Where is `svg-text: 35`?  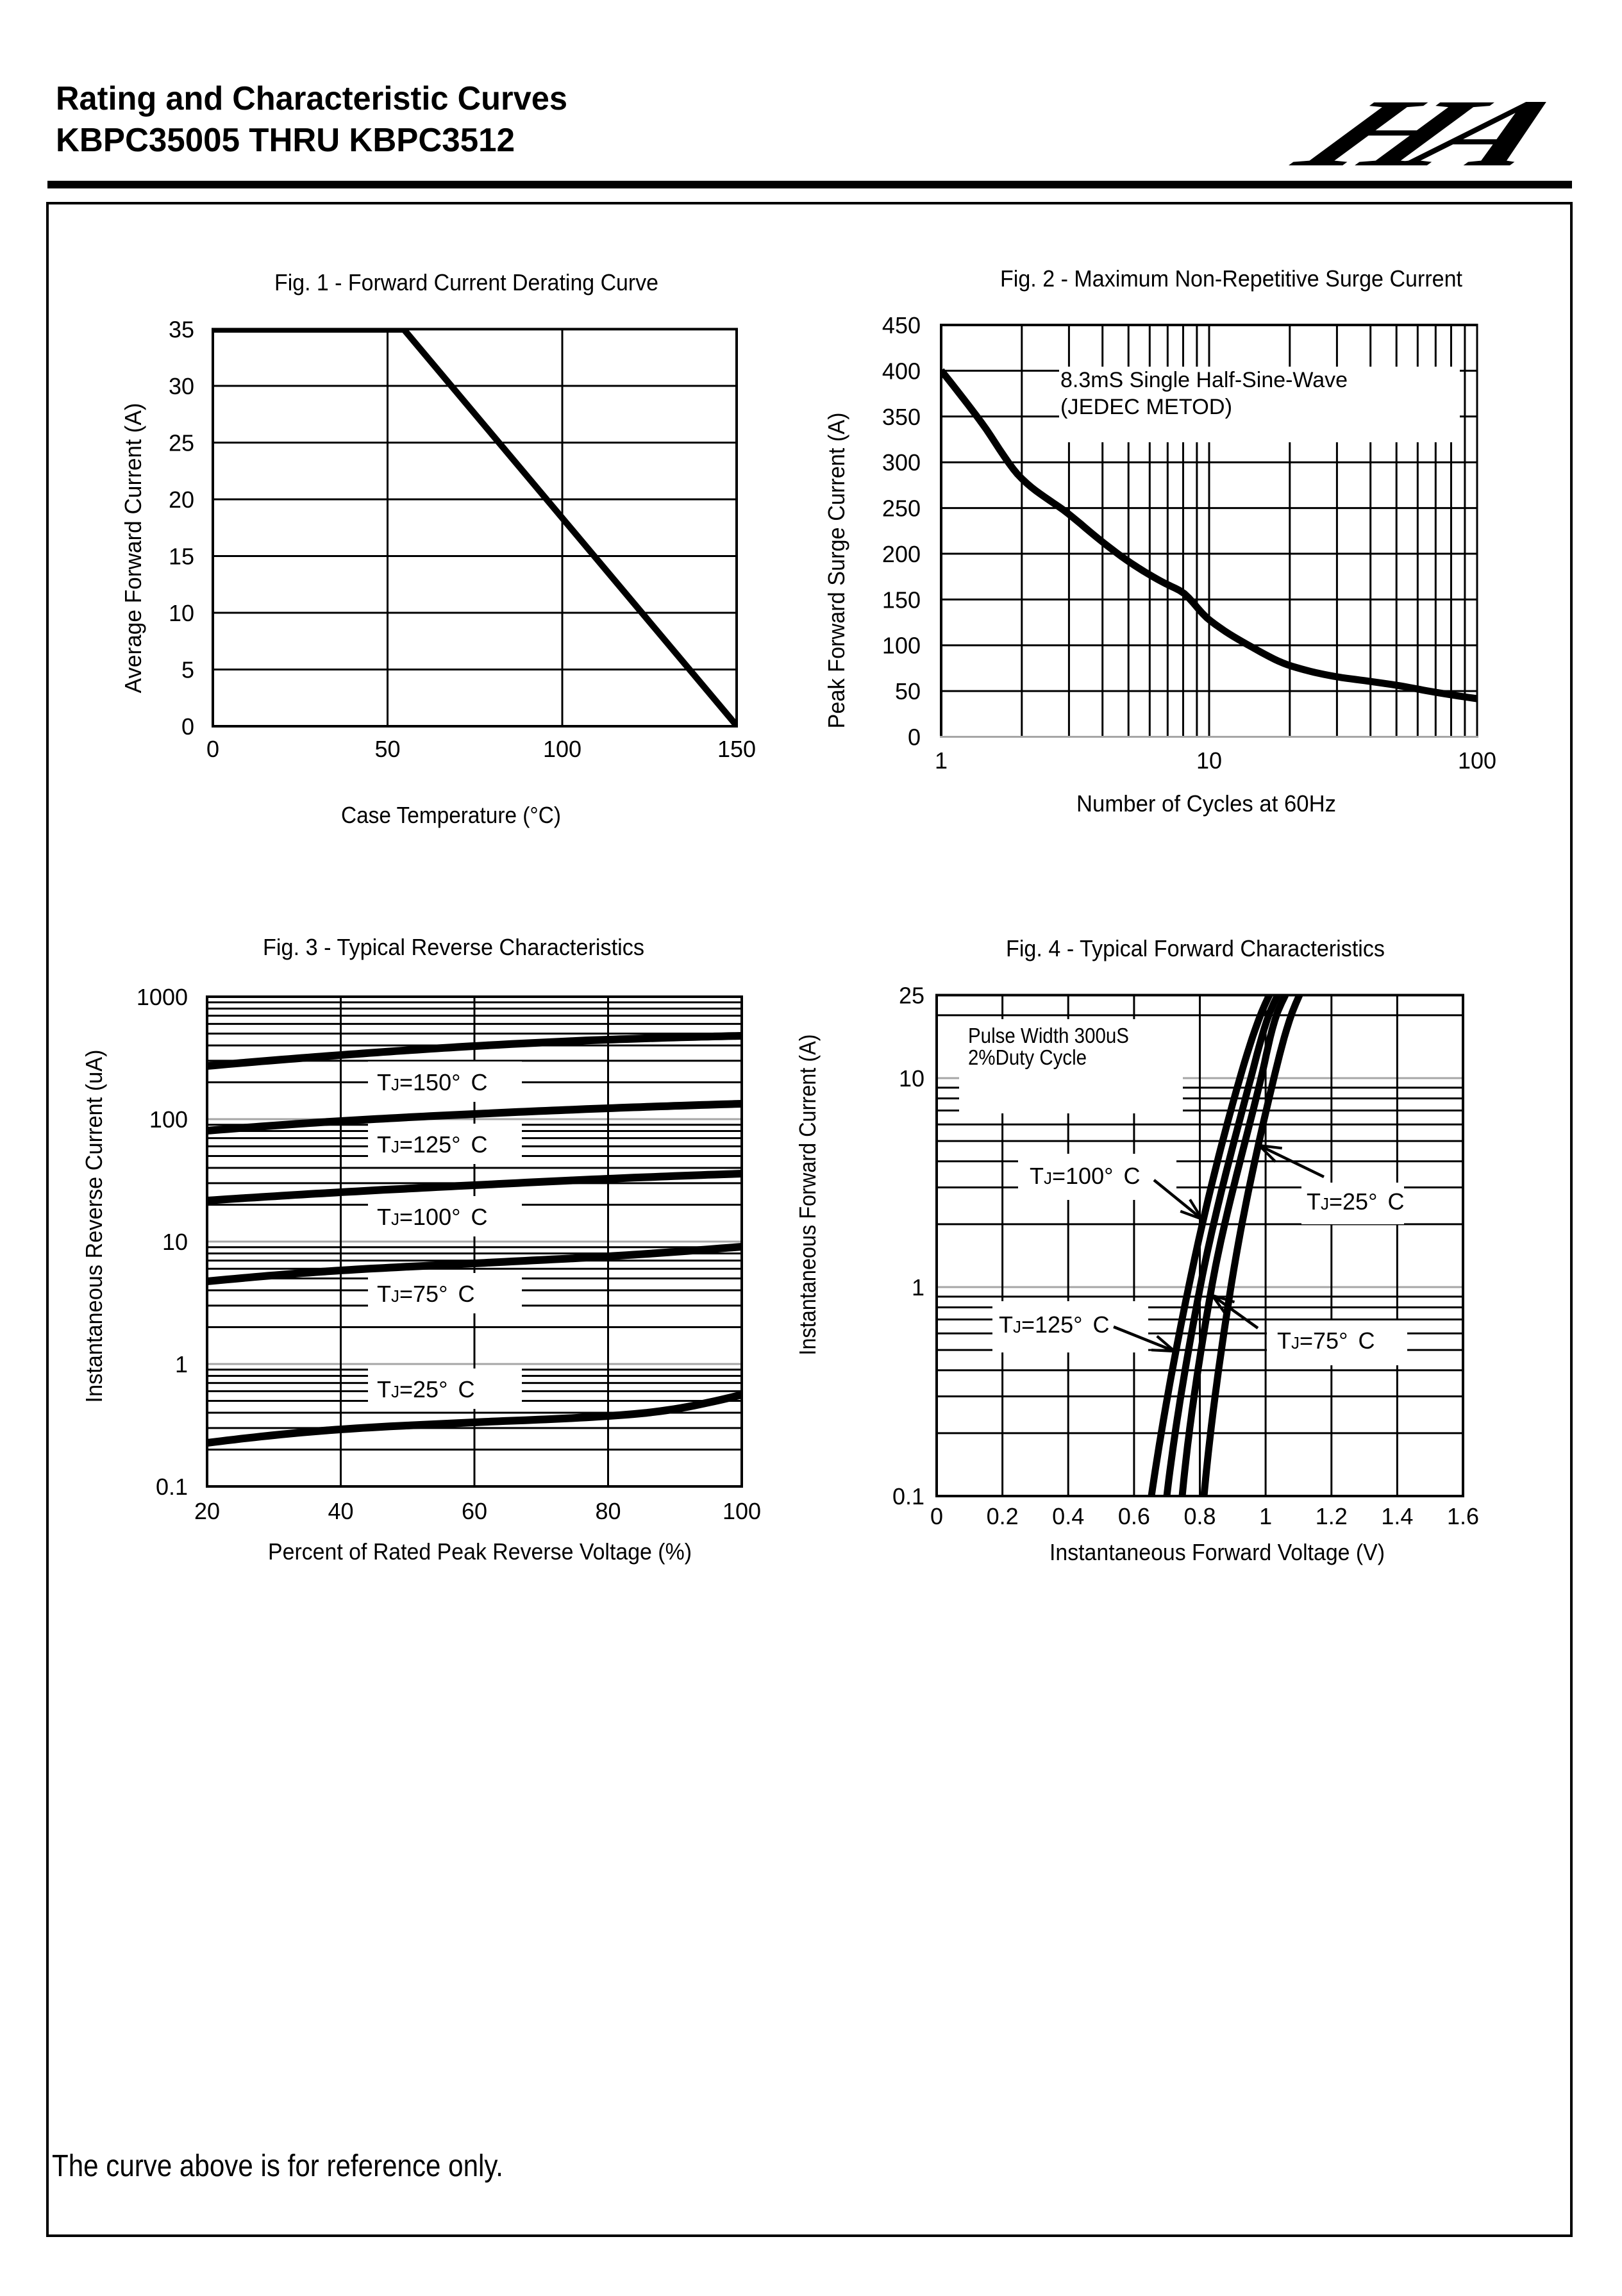 svg-text: 35 is located at coordinates (181, 330).